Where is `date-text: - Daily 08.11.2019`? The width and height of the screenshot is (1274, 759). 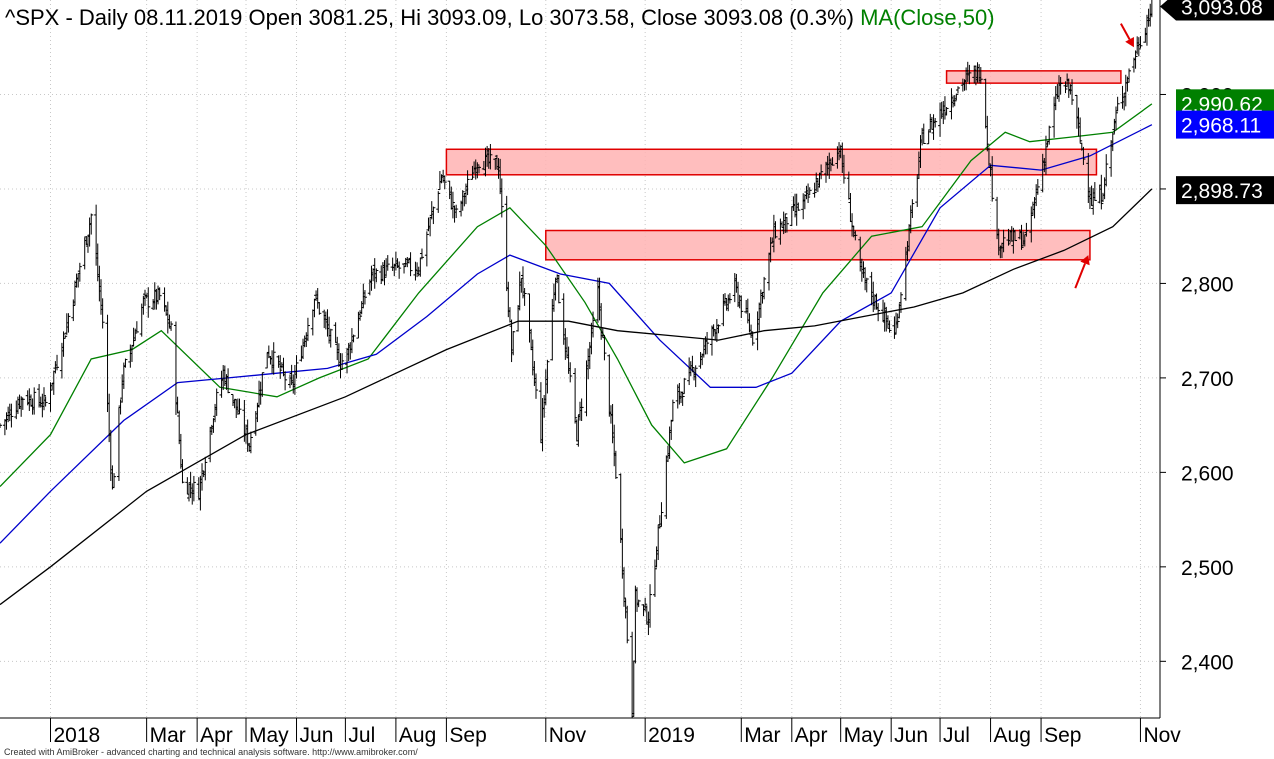 date-text: - Daily 08.11.2019 is located at coordinates (150, 17).